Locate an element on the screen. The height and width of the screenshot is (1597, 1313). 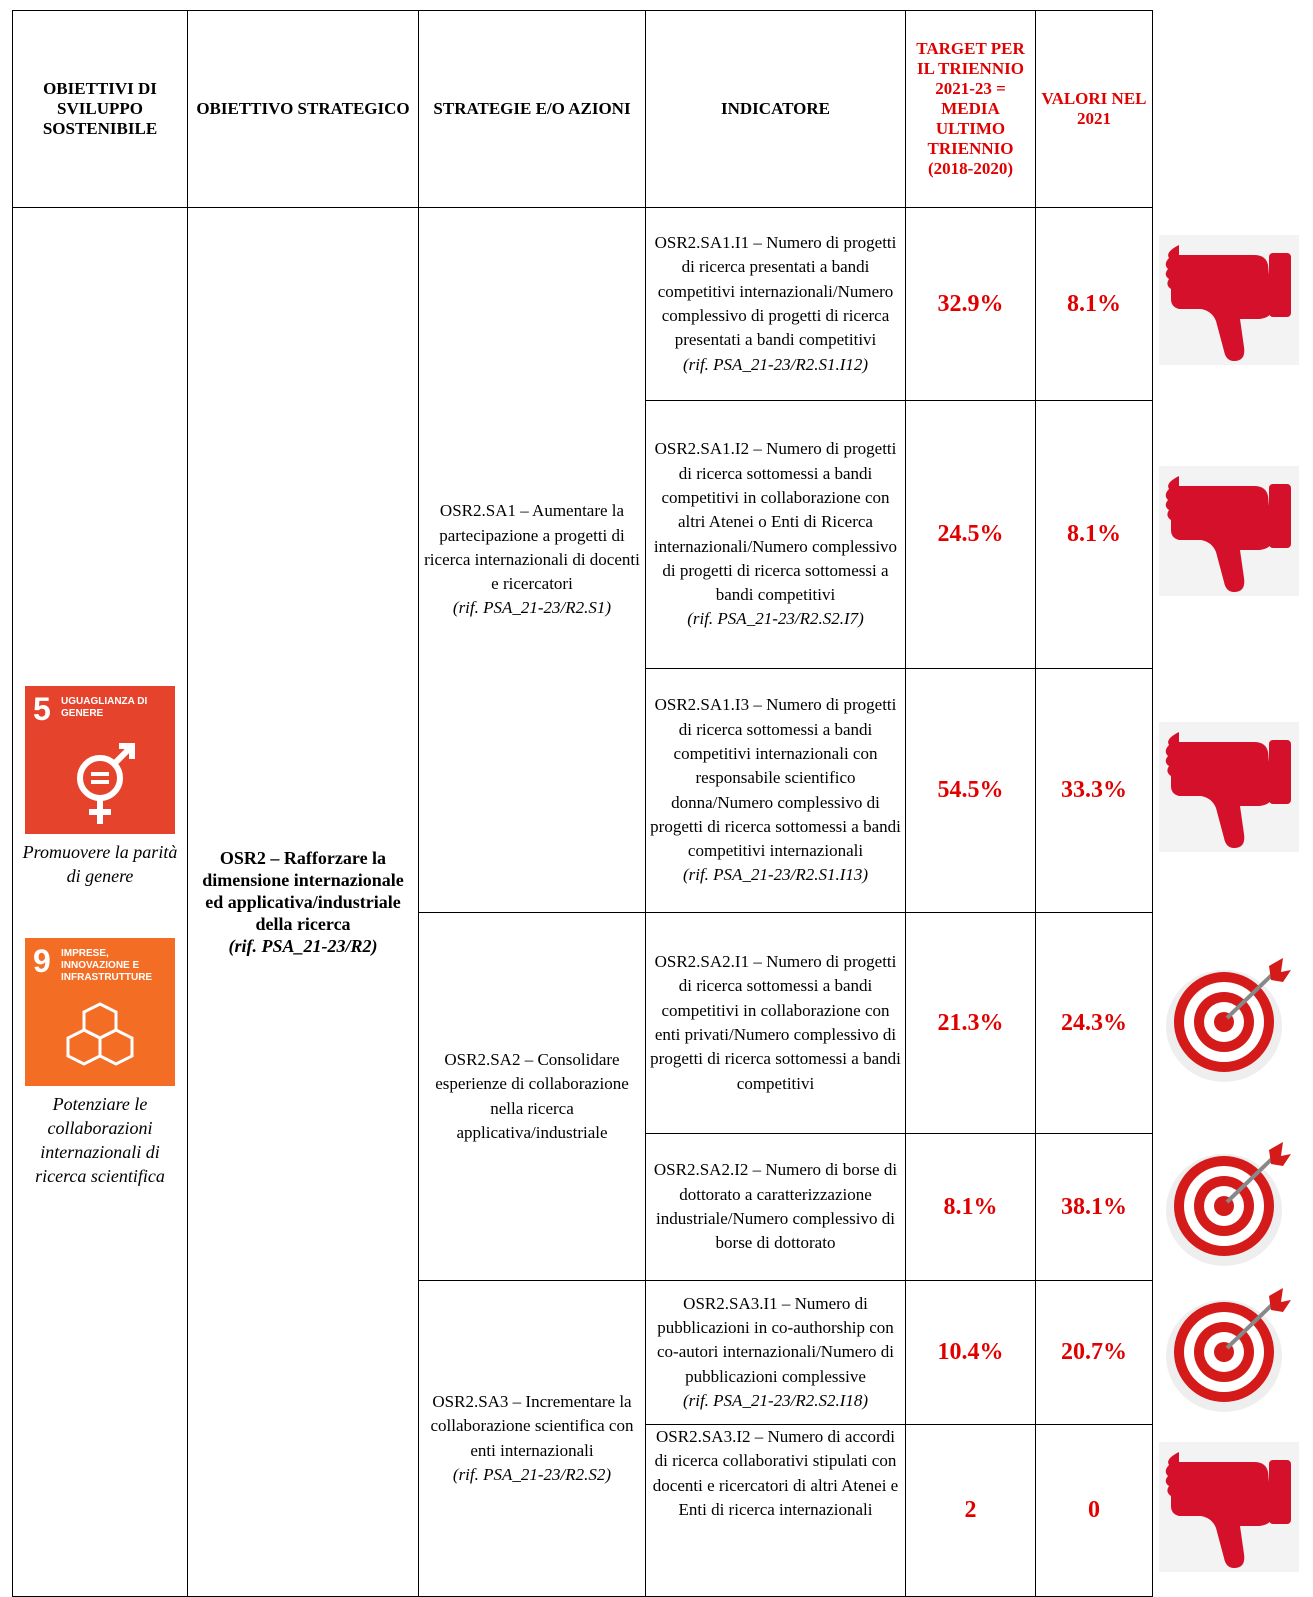
target-cell: 24.5% is located at coordinates (970, 534).